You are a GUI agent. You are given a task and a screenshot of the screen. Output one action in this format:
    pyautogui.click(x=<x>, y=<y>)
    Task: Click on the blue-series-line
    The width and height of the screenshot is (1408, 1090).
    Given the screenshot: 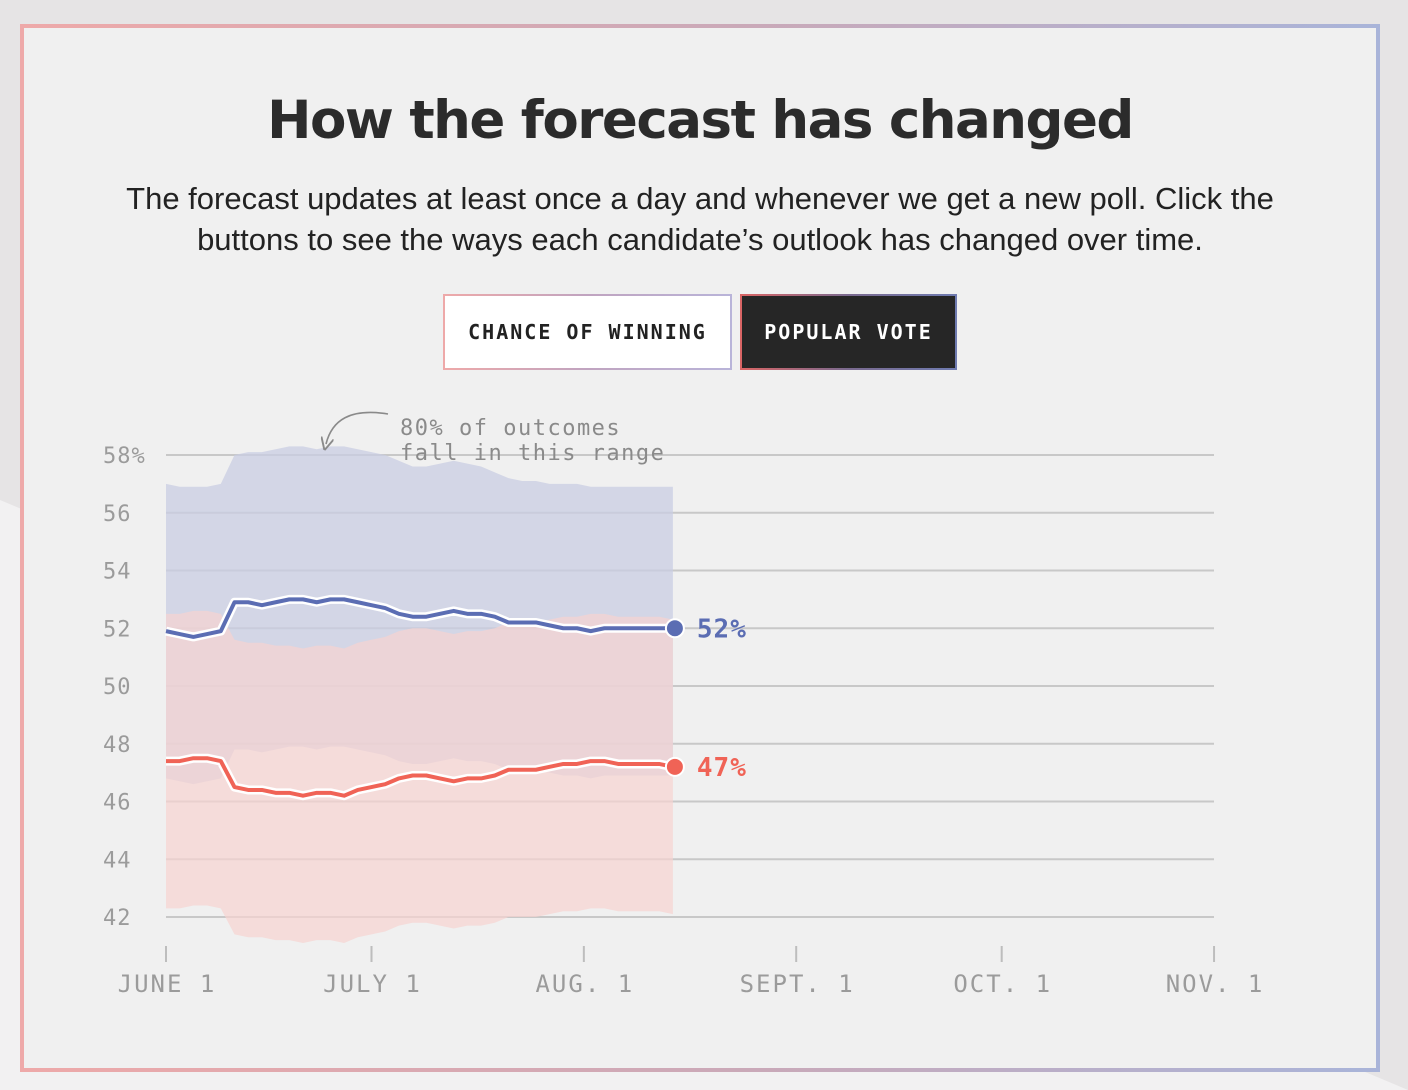 What is the action you would take?
    pyautogui.click(x=419, y=618)
    